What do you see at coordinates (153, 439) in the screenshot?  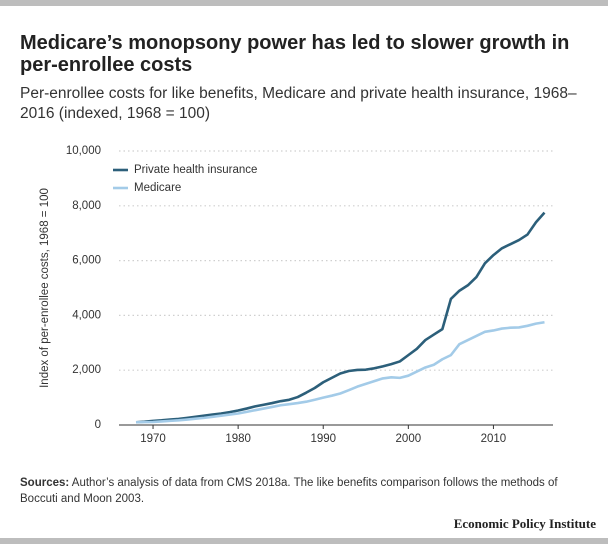 I see `x-tick-label: 1970` at bounding box center [153, 439].